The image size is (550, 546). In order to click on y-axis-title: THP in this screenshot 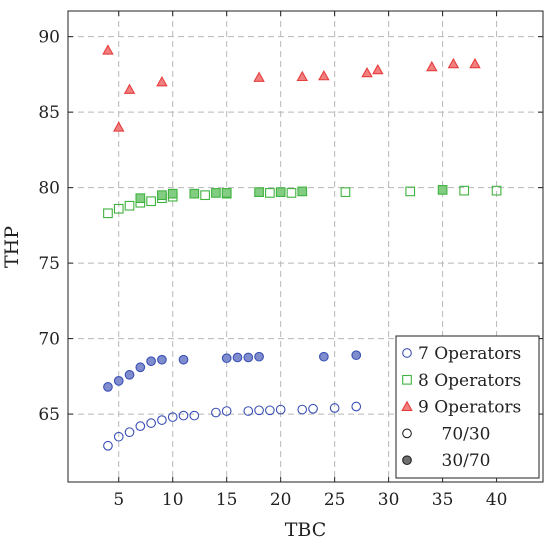, I will do `click(12, 247)`.